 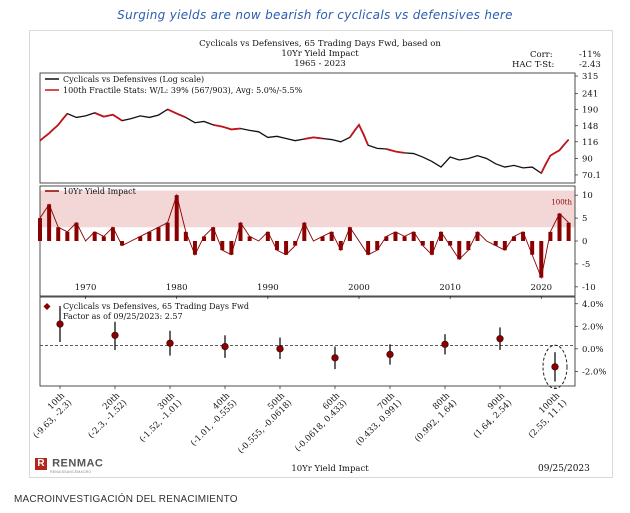 I want to click on panel-1-tick-label: 116, so click(x=590, y=143).